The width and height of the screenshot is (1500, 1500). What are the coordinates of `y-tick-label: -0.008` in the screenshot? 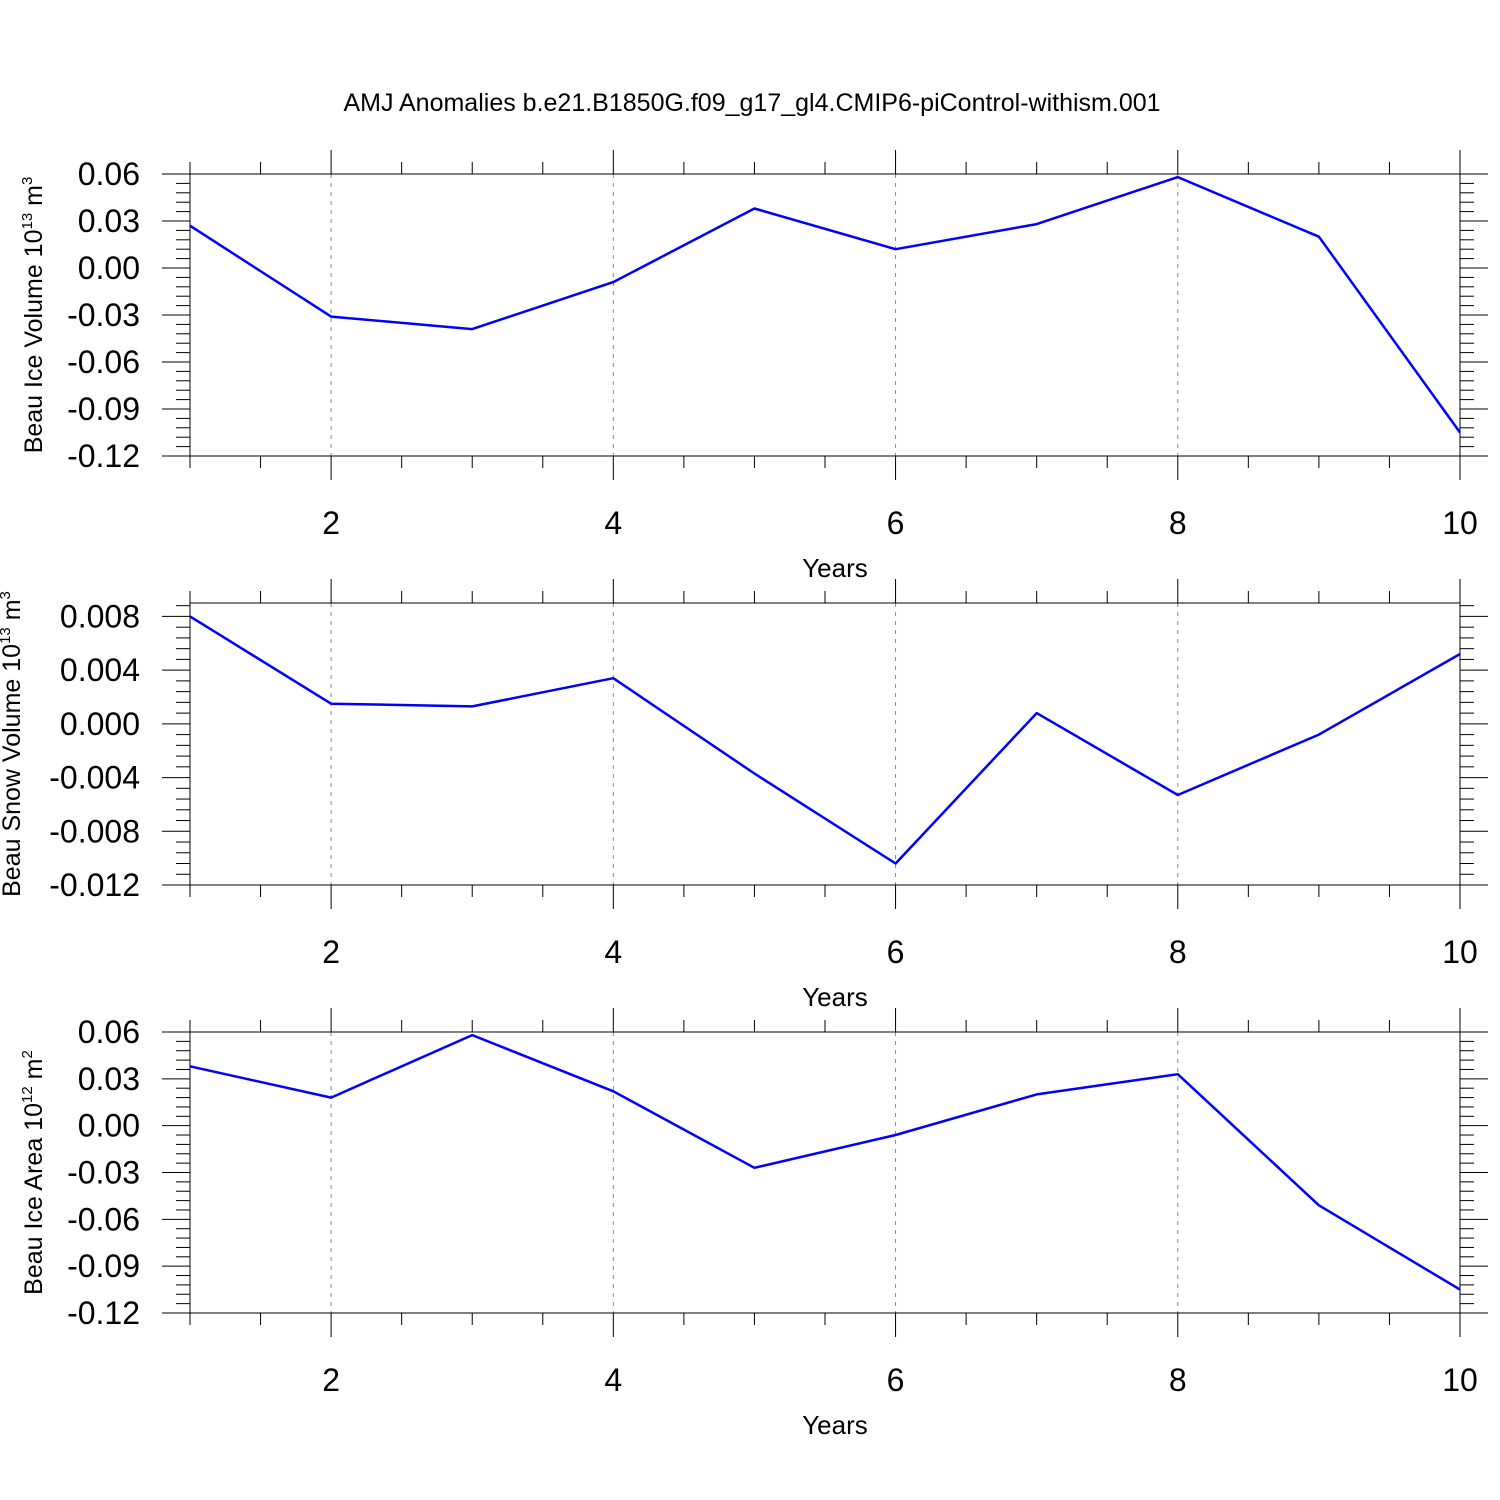 It's located at (94, 831).